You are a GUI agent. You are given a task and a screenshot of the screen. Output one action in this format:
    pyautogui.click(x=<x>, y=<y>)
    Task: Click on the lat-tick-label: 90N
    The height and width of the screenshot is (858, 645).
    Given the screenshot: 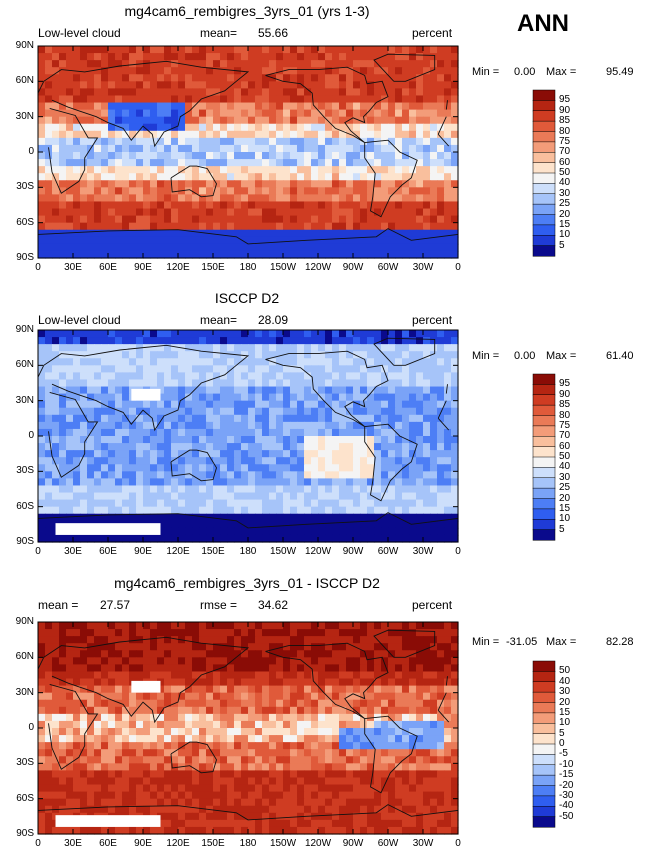 What is the action you would take?
    pyautogui.click(x=24, y=329)
    